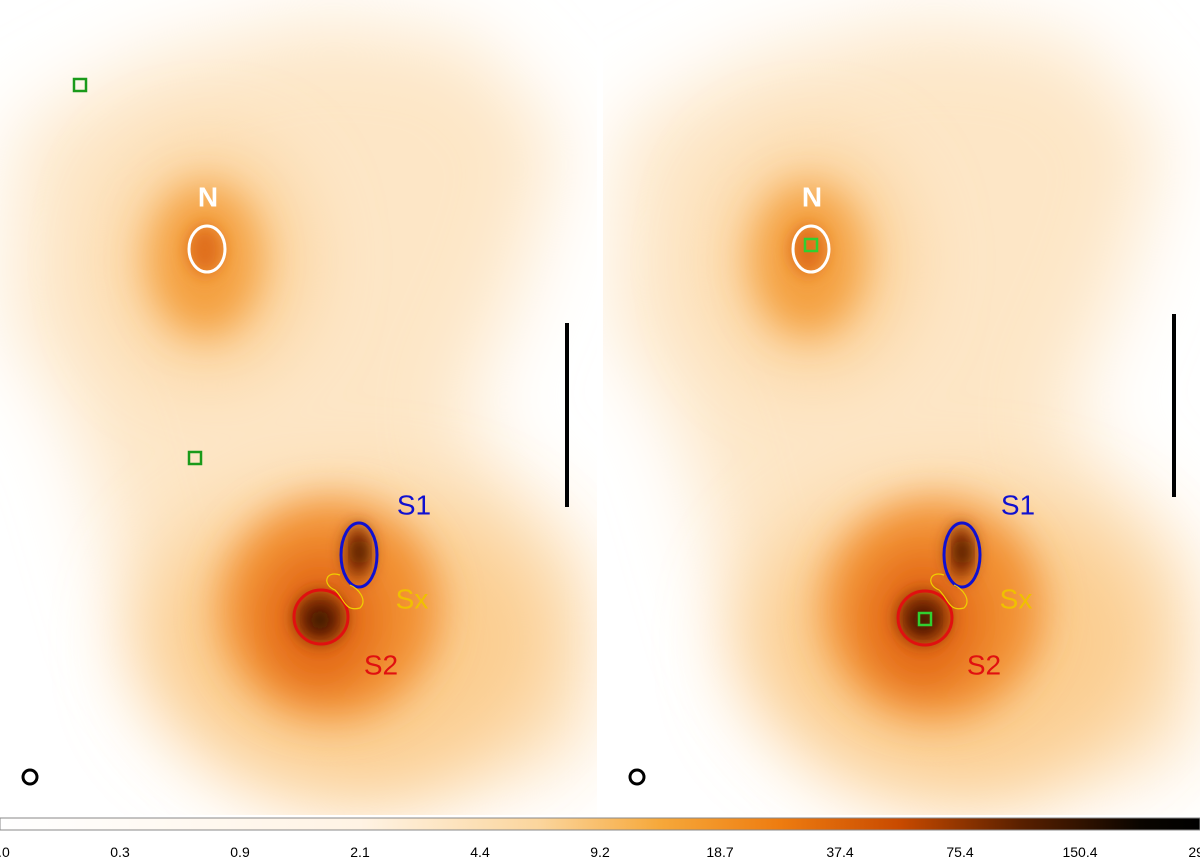  Describe the element at coordinates (480, 852) in the screenshot. I see `colorbar-tick-label: 4.4` at that location.